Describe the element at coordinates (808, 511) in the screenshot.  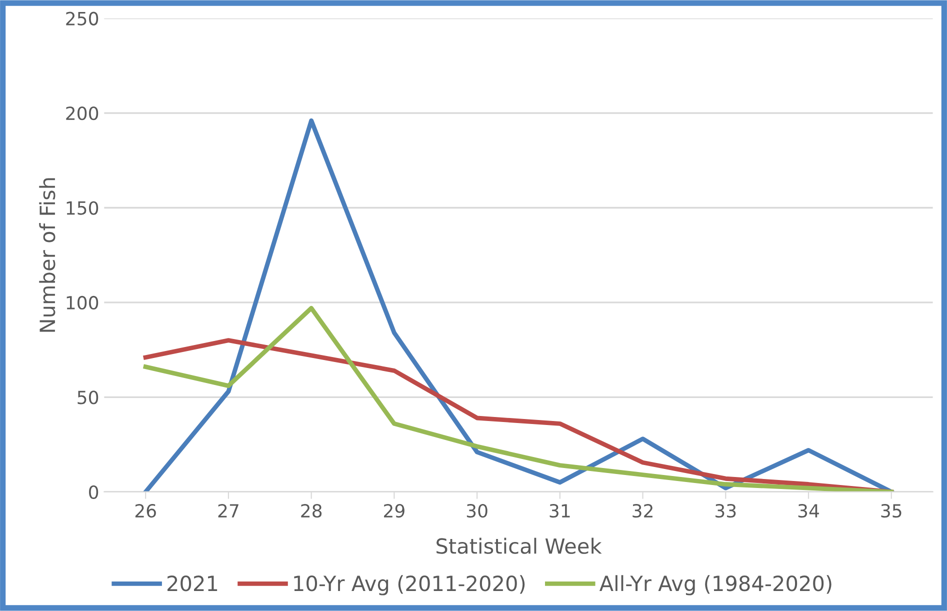
I see `x-tick-label: 34` at that location.